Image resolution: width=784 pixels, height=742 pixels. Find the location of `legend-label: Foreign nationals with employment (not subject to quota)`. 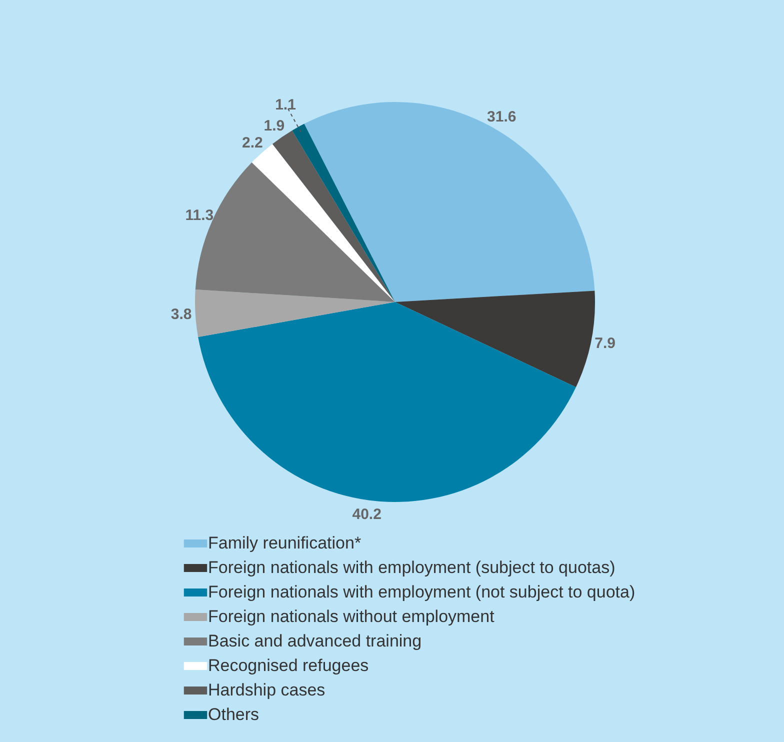

legend-label: Foreign nationals with employment (not subject to quota) is located at coordinates (422, 592).